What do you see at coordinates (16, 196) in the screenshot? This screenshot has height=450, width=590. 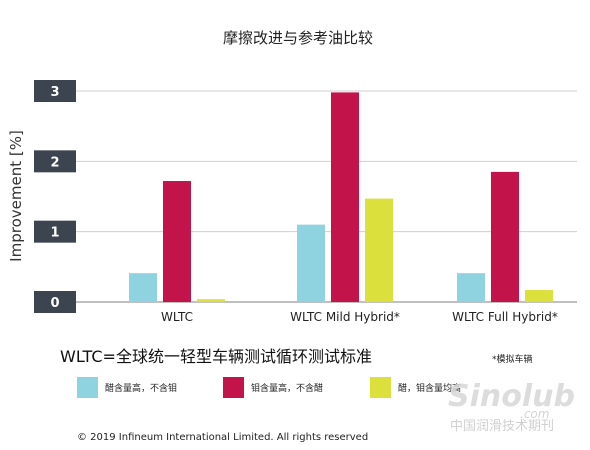 I see `y-axis-label: Improvement [%]` at bounding box center [16, 196].